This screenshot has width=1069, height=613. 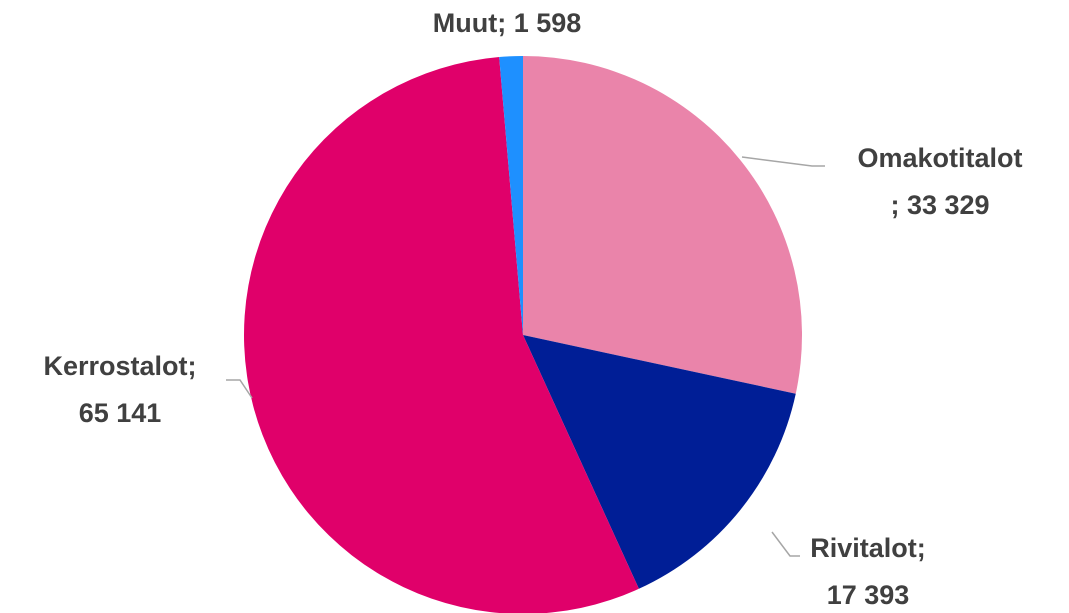 I want to click on data-label: Muut; 1 598, so click(x=507, y=23).